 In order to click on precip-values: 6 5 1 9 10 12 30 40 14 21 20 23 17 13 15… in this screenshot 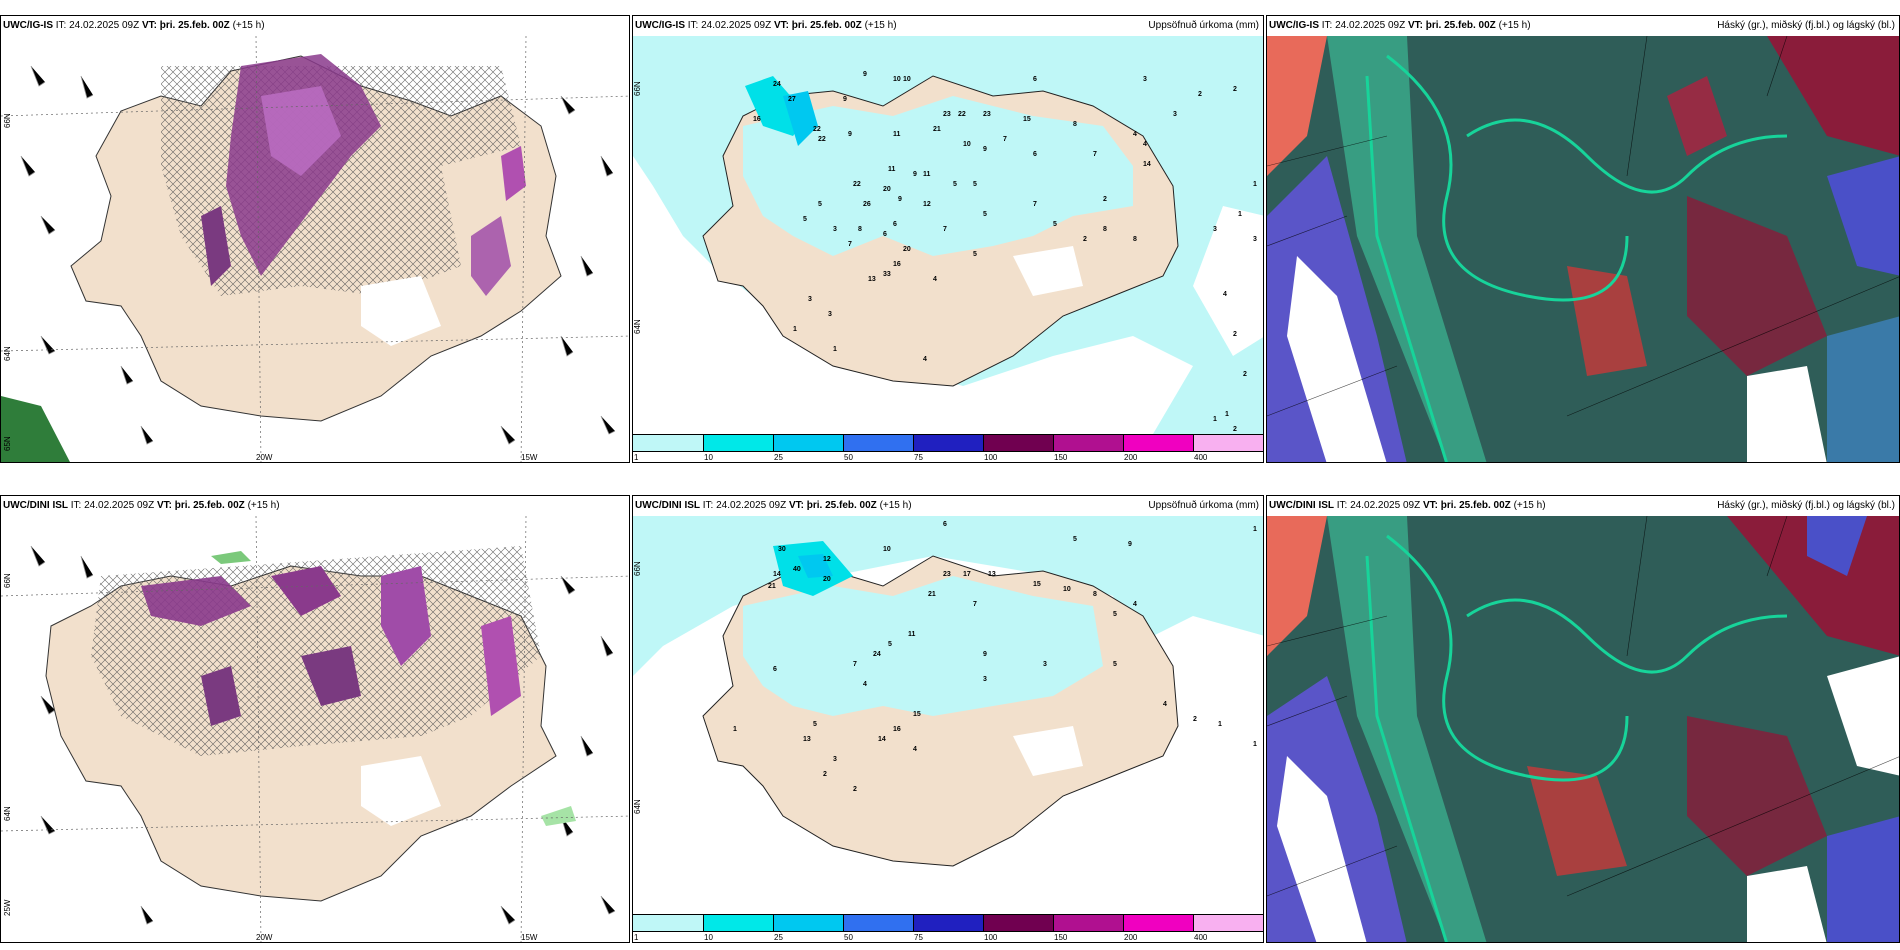, I will do `click(995, 657)`.